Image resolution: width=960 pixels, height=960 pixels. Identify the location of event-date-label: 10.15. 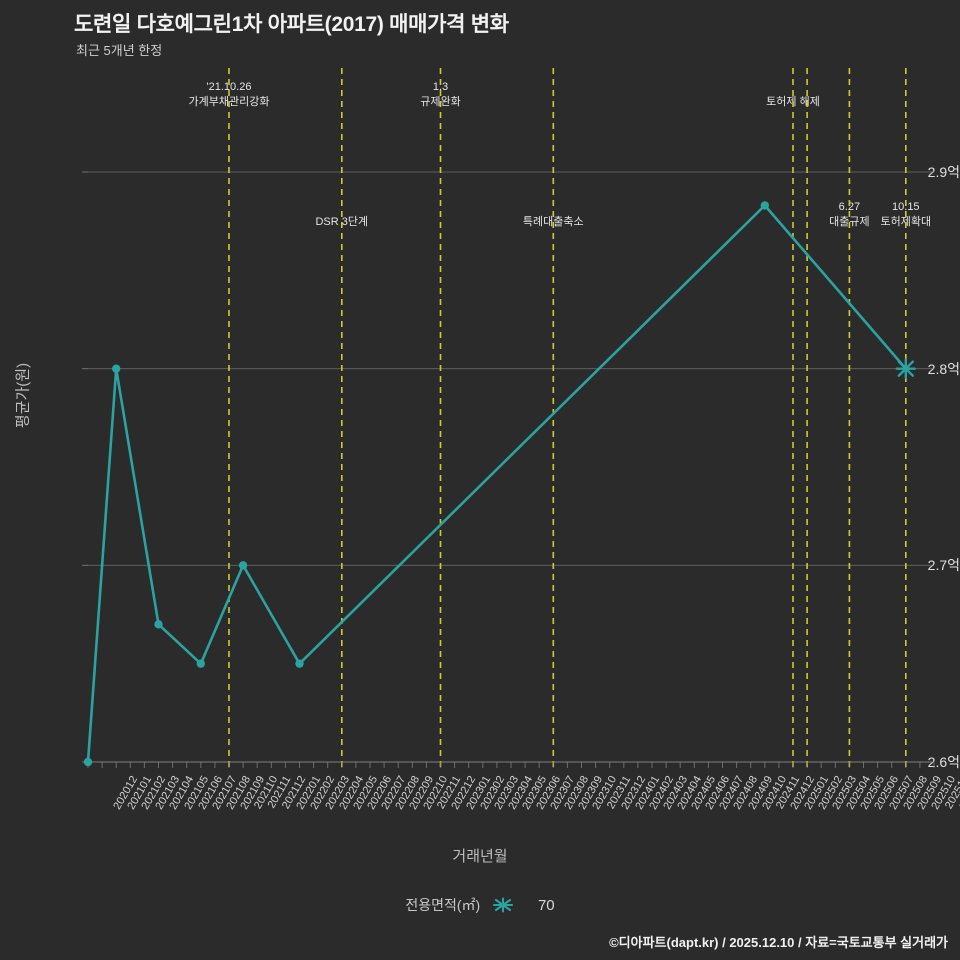
(906, 207).